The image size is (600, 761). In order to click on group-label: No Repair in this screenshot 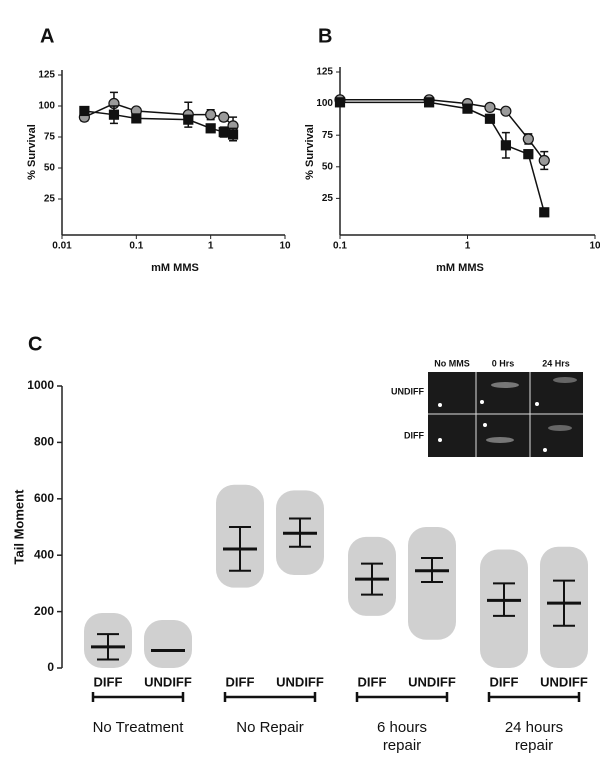, I will do `click(270, 727)`.